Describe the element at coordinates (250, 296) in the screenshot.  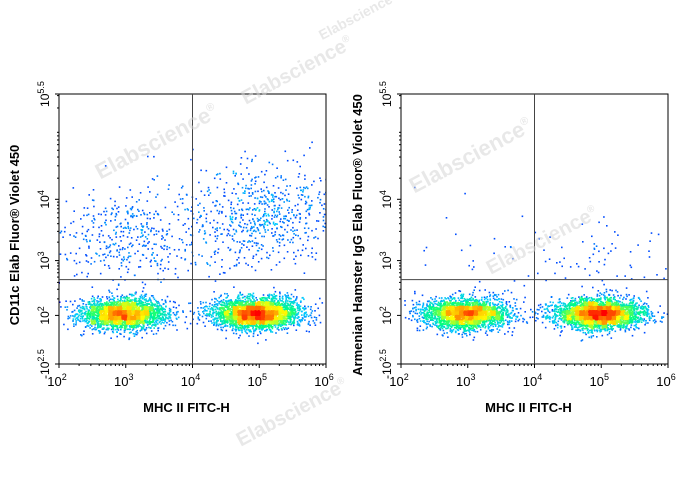
I see `event-dot-1902` at that location.